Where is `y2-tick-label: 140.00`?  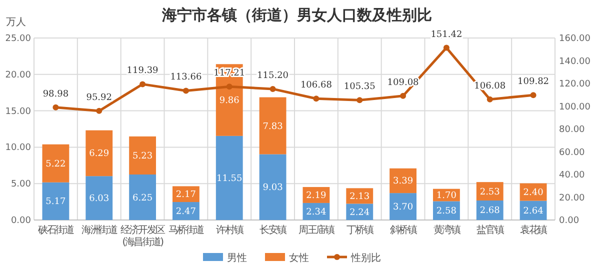
y2-tick-label: 140.00 is located at coordinates (575, 61).